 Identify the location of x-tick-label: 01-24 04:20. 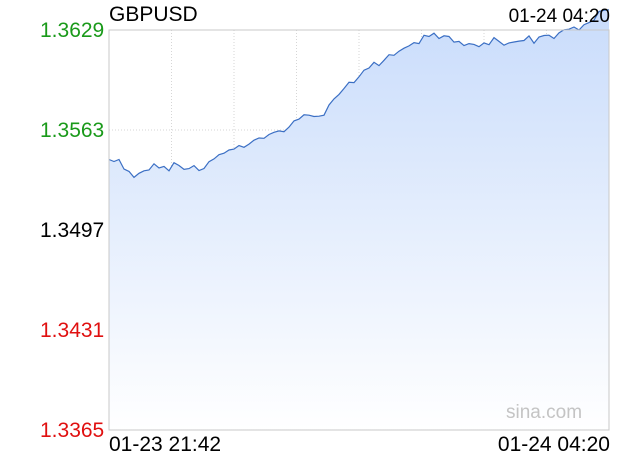
(553, 444).